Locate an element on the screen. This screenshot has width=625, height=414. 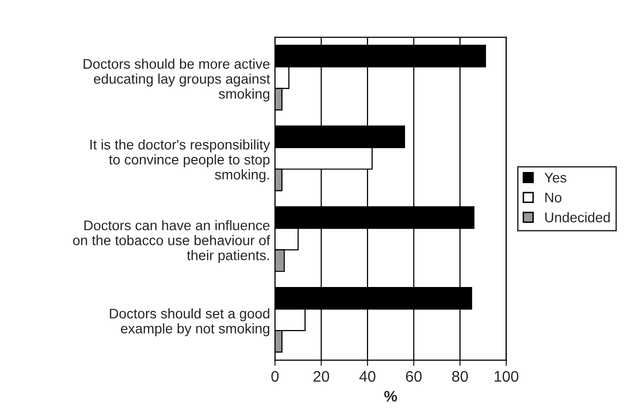
x-tick-label: 80 is located at coordinates (460, 376).